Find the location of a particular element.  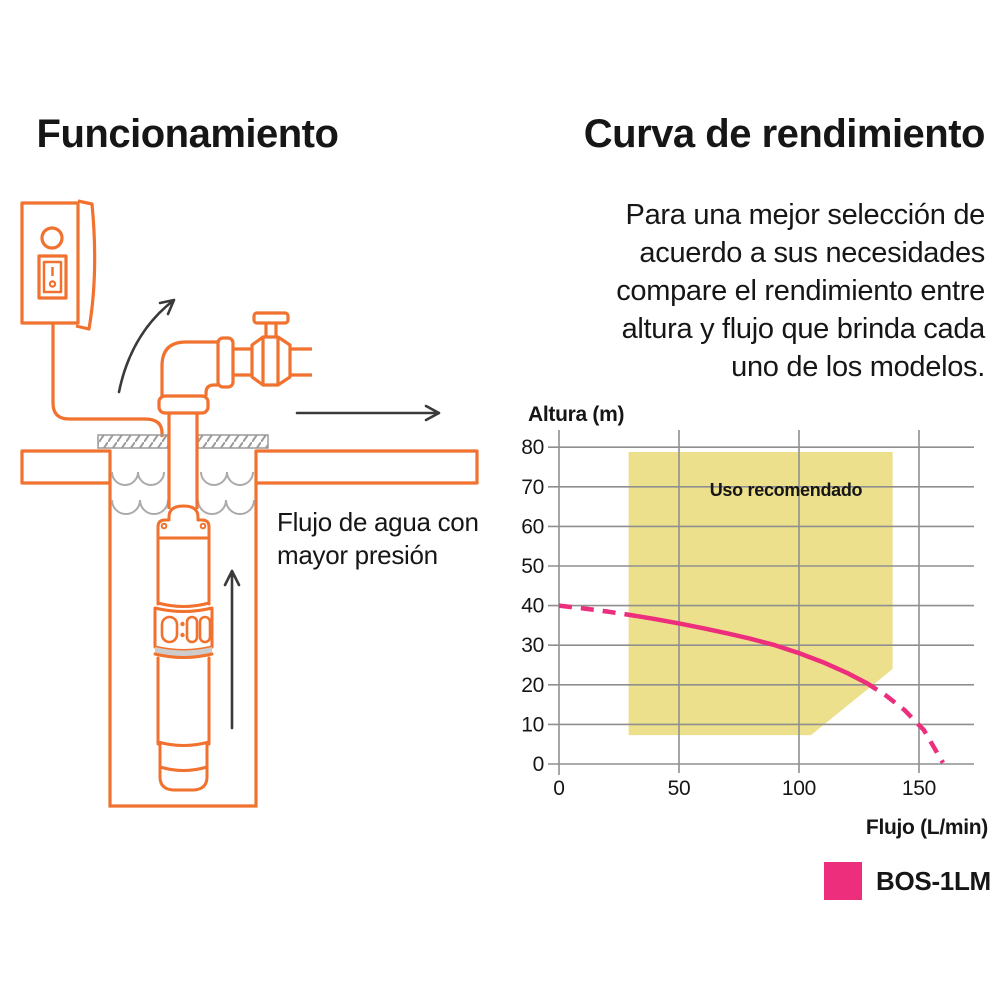

chart-legend: BOS-1LM is located at coordinates (907, 881).